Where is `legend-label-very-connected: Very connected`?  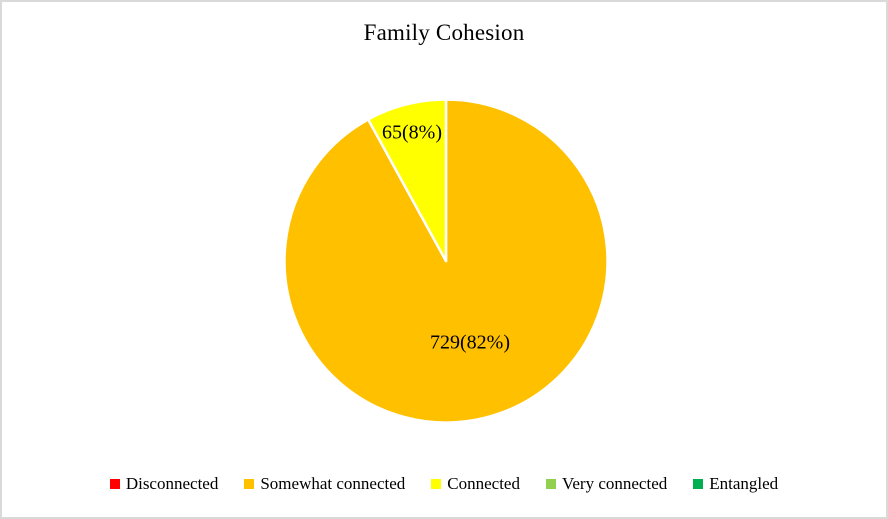 legend-label-very-connected: Very connected is located at coordinates (614, 483).